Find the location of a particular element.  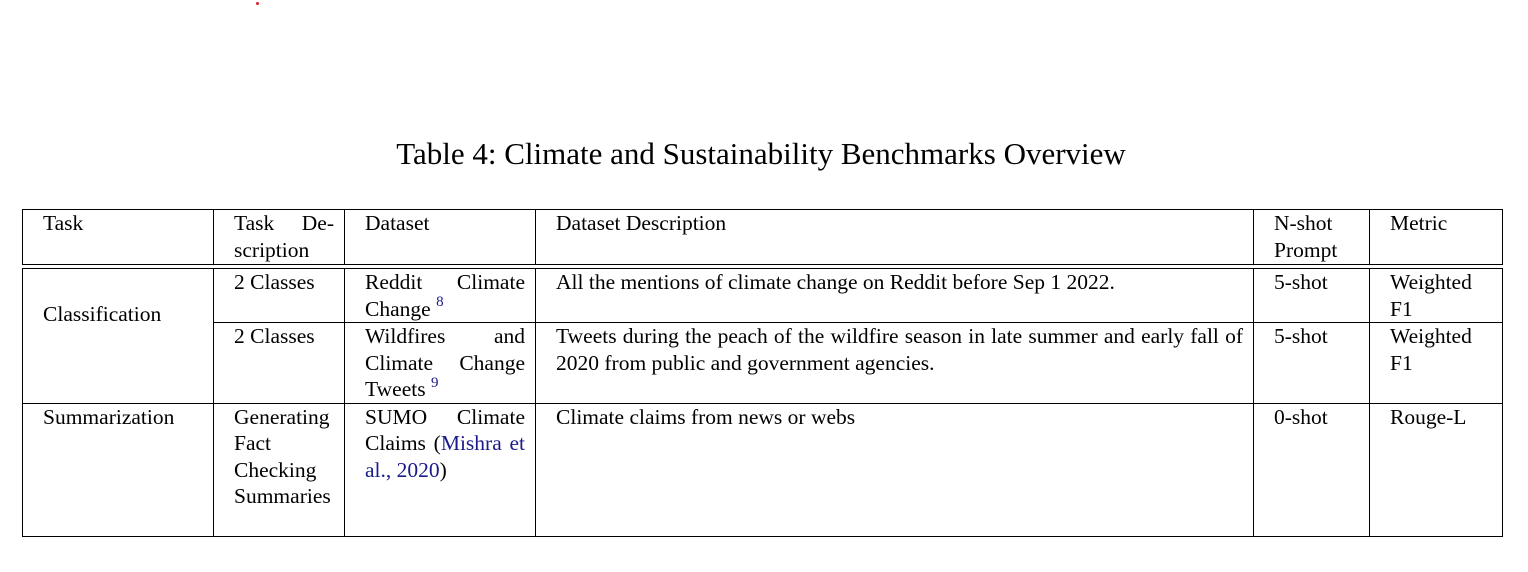

cell-dataset: Reddit Climate Change 8 is located at coordinates (440, 295).